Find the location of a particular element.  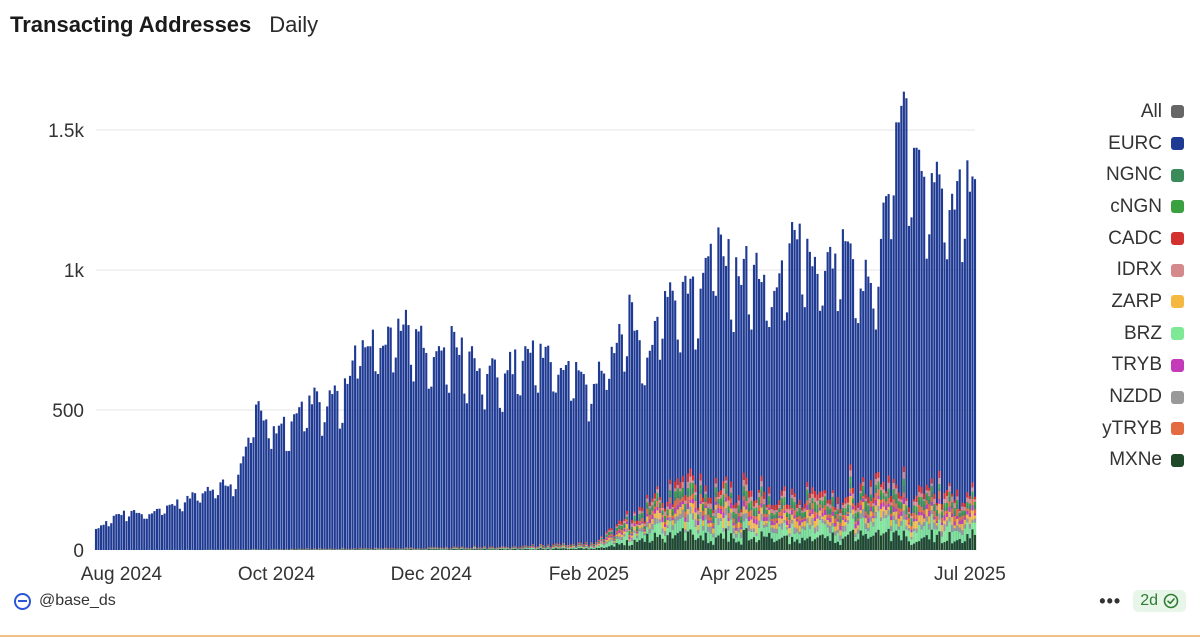

footer-author: @base_ds is located at coordinates (65, 601).